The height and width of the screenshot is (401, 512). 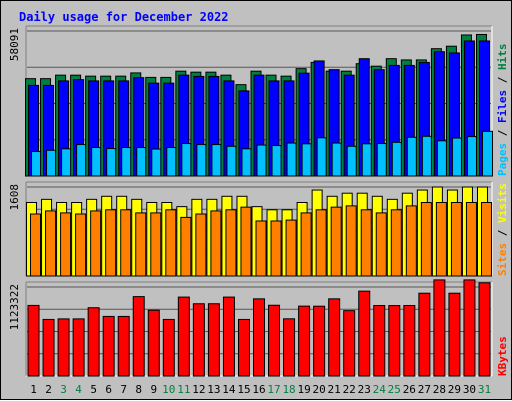 I want to click on x-tick-label-day-11: 11, so click(x=183, y=389).